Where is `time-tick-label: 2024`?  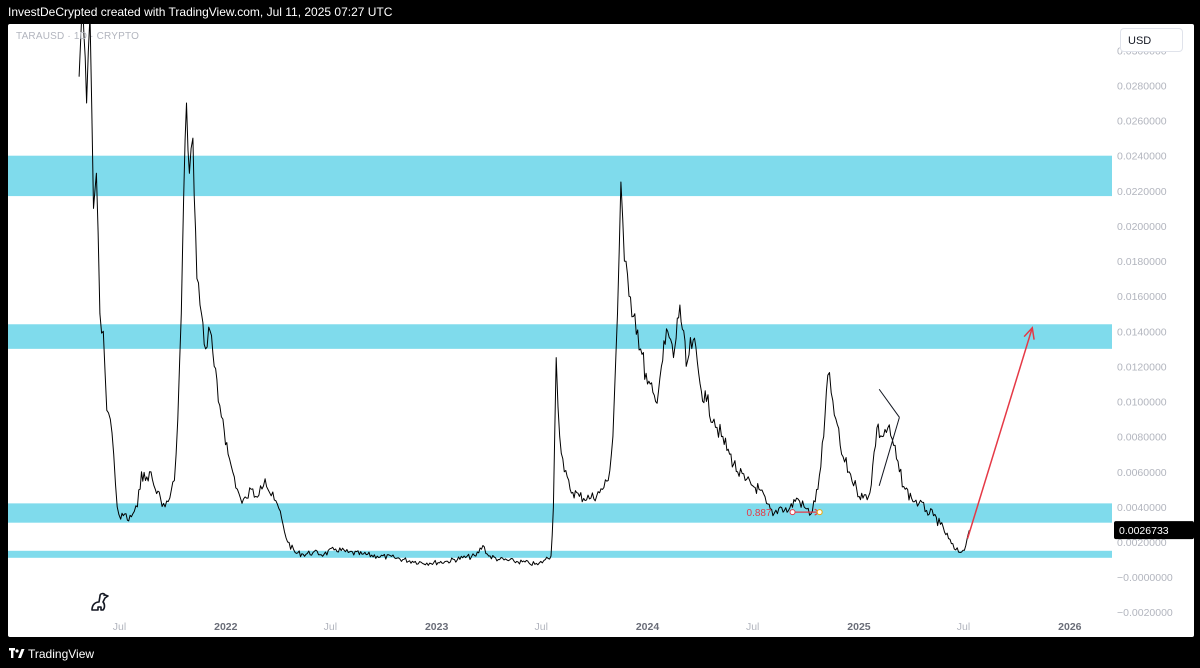
time-tick-label: 2024 is located at coordinates (648, 627).